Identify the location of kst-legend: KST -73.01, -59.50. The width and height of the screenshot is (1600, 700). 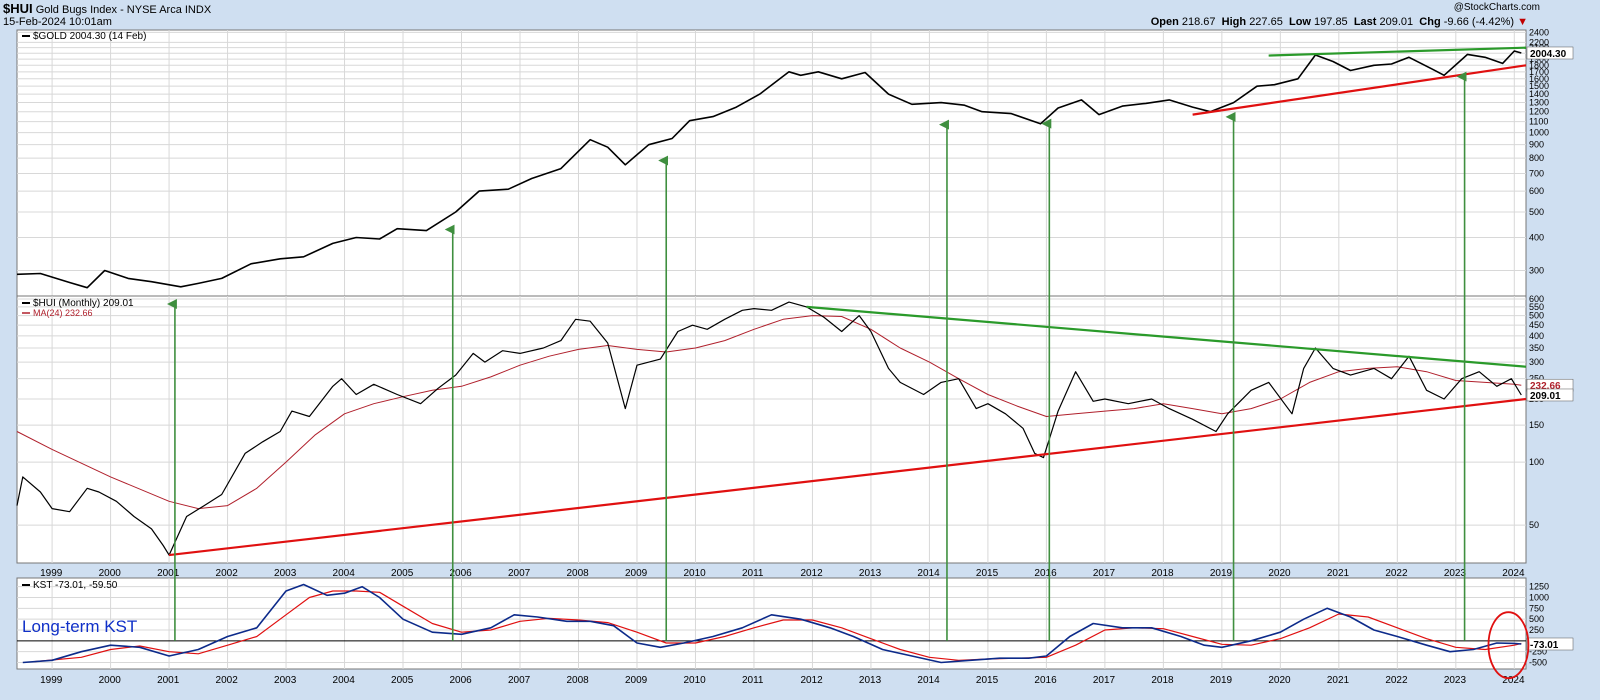
(75, 585).